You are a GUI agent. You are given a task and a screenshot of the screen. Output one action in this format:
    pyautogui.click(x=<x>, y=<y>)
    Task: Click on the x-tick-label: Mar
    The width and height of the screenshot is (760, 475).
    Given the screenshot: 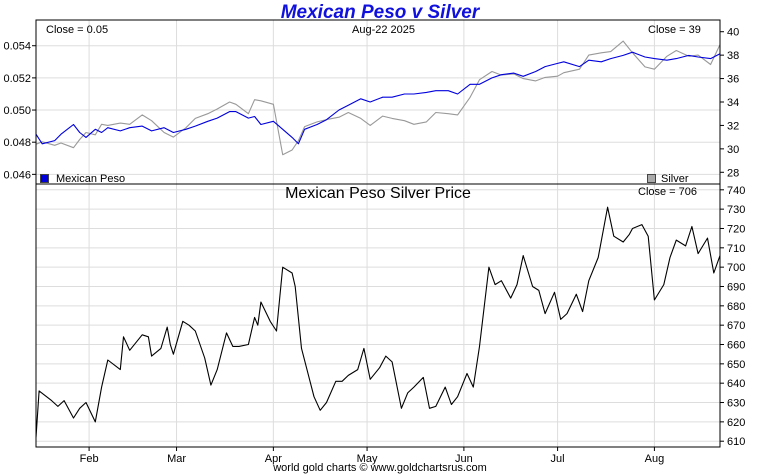 What is the action you would take?
    pyautogui.click(x=176, y=459)
    